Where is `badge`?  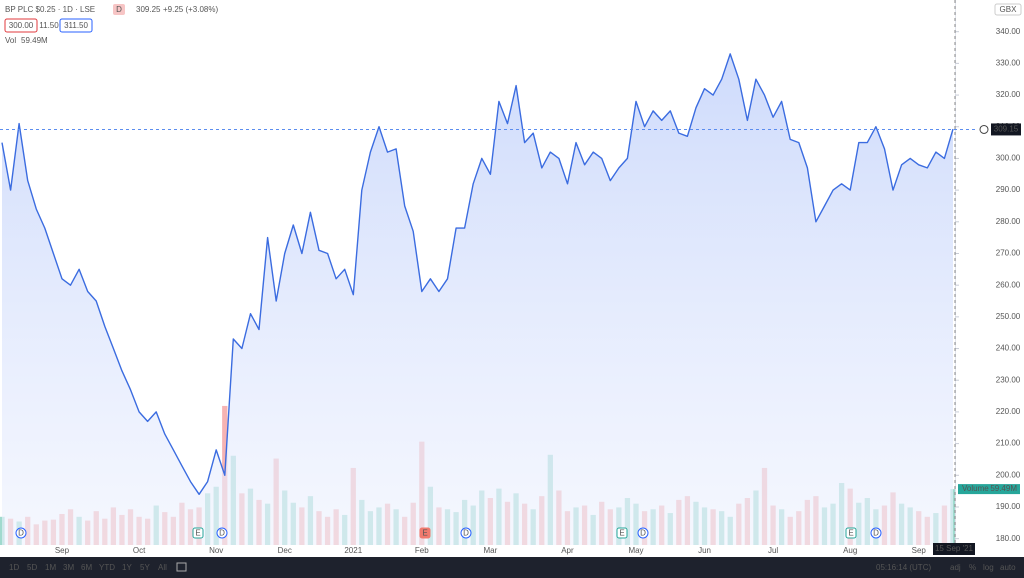 badge is located at coordinates (119, 9).